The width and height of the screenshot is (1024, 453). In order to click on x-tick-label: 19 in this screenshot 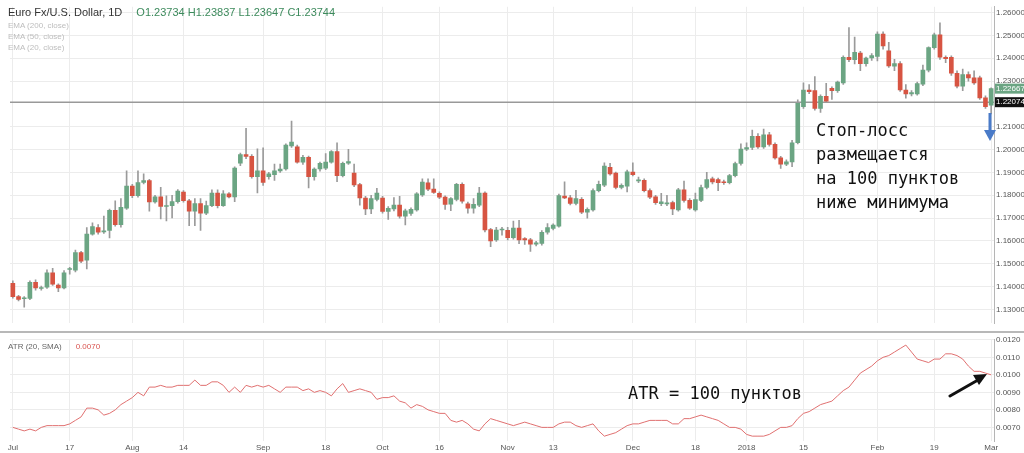, I will do `click(934, 448)`.